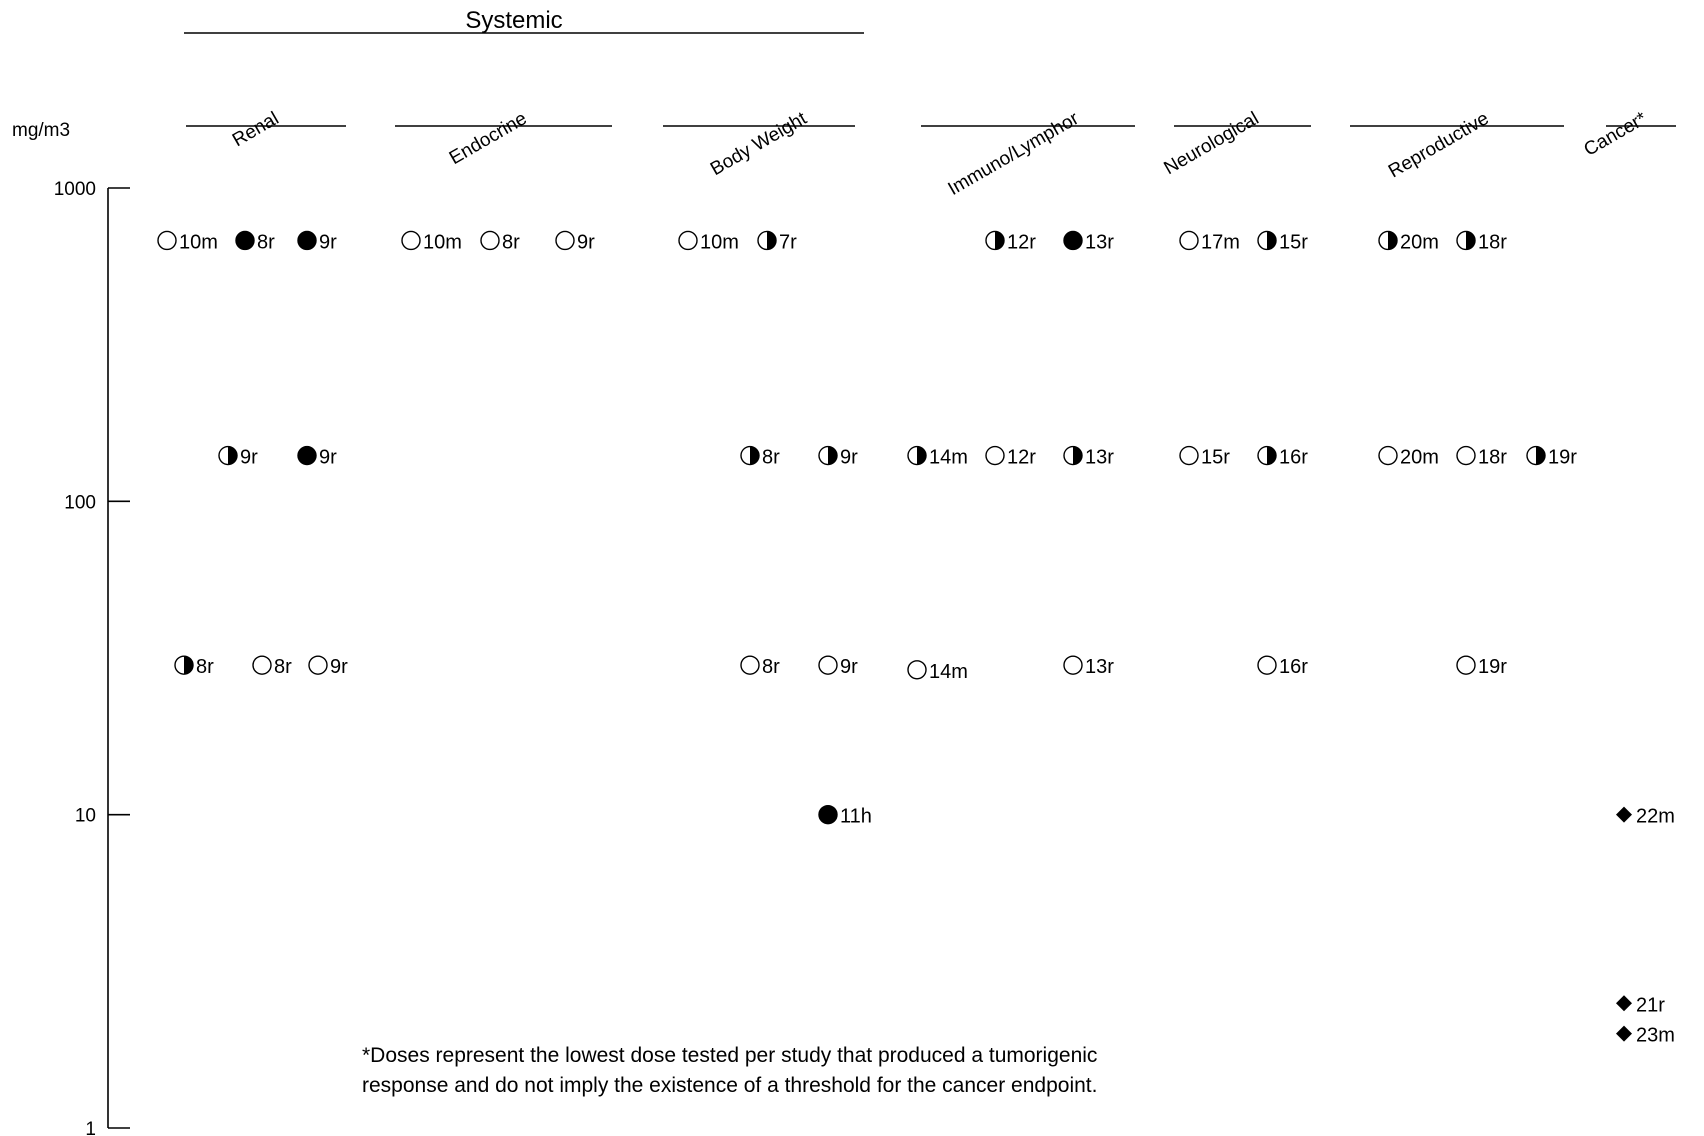  What do you see at coordinates (948, 458) in the screenshot?
I see `data-label-14m: 14m` at bounding box center [948, 458].